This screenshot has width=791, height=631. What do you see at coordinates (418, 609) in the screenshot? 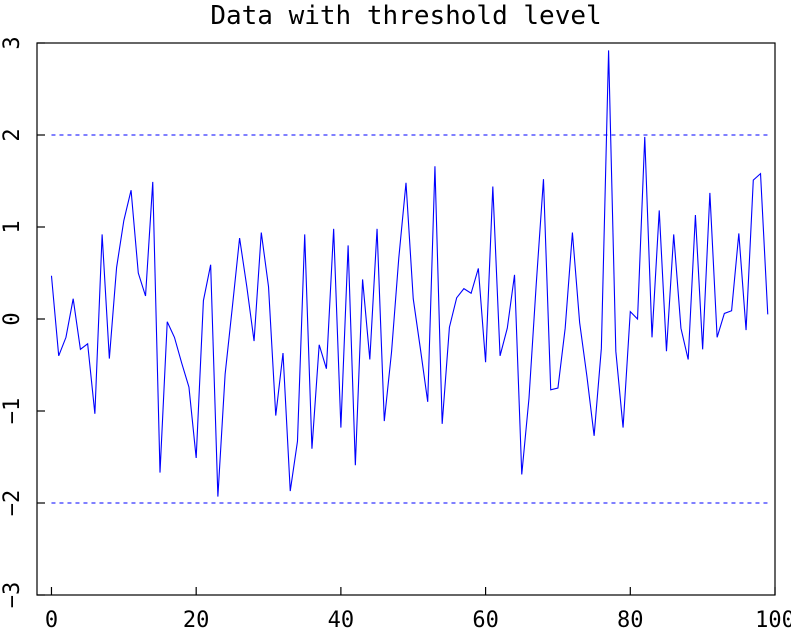
I see `x-axis: 0 20 40 60 80 100` at bounding box center [418, 609].